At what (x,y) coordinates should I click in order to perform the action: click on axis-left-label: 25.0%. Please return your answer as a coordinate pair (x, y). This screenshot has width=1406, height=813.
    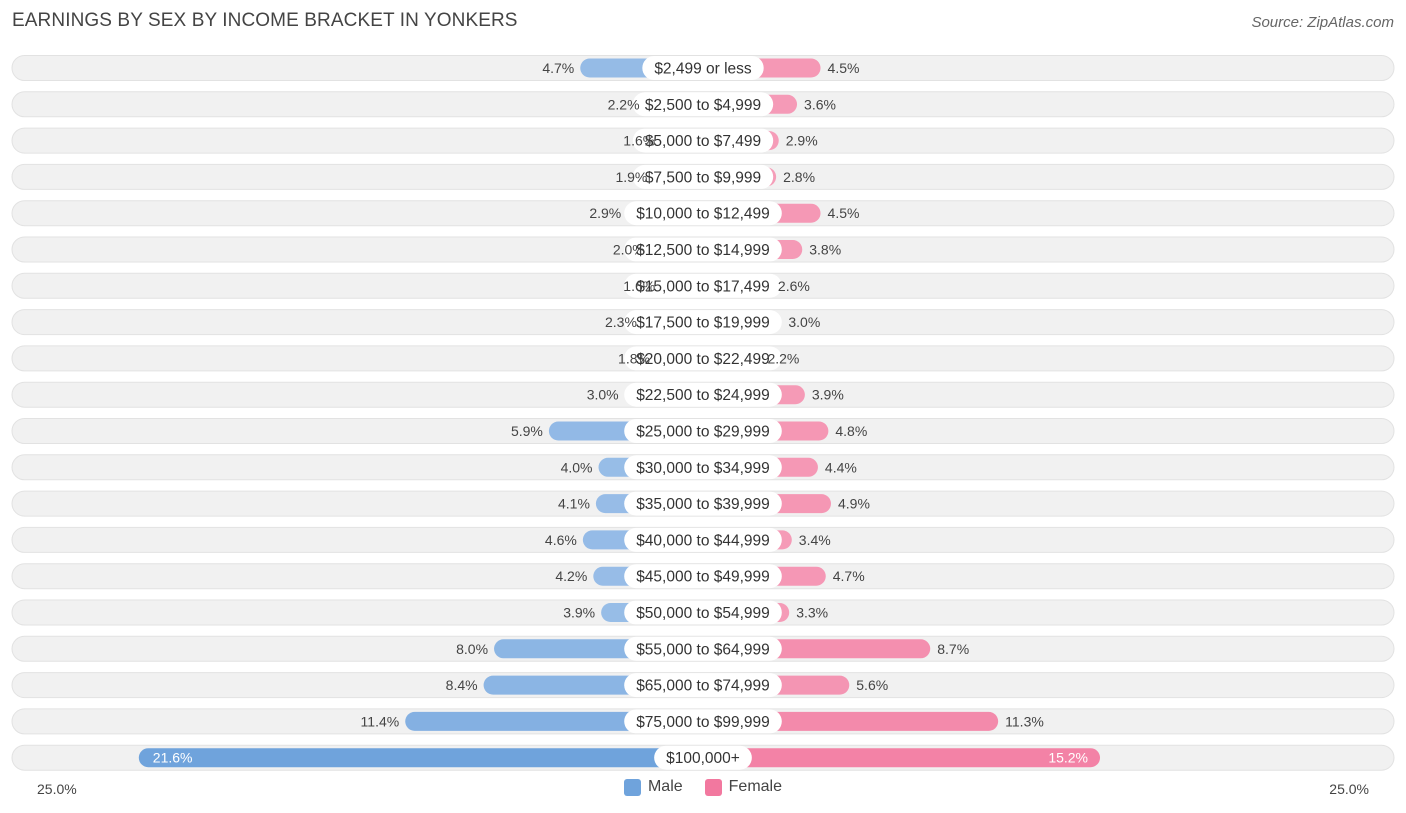
    Looking at the image, I should click on (57, 789).